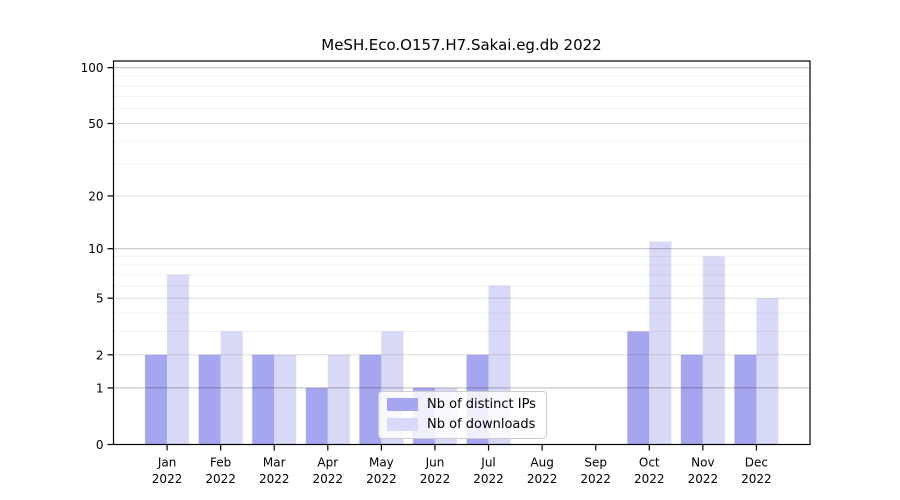  Describe the element at coordinates (756, 479) in the screenshot. I see `x-tick-year-dec: 2022` at that location.